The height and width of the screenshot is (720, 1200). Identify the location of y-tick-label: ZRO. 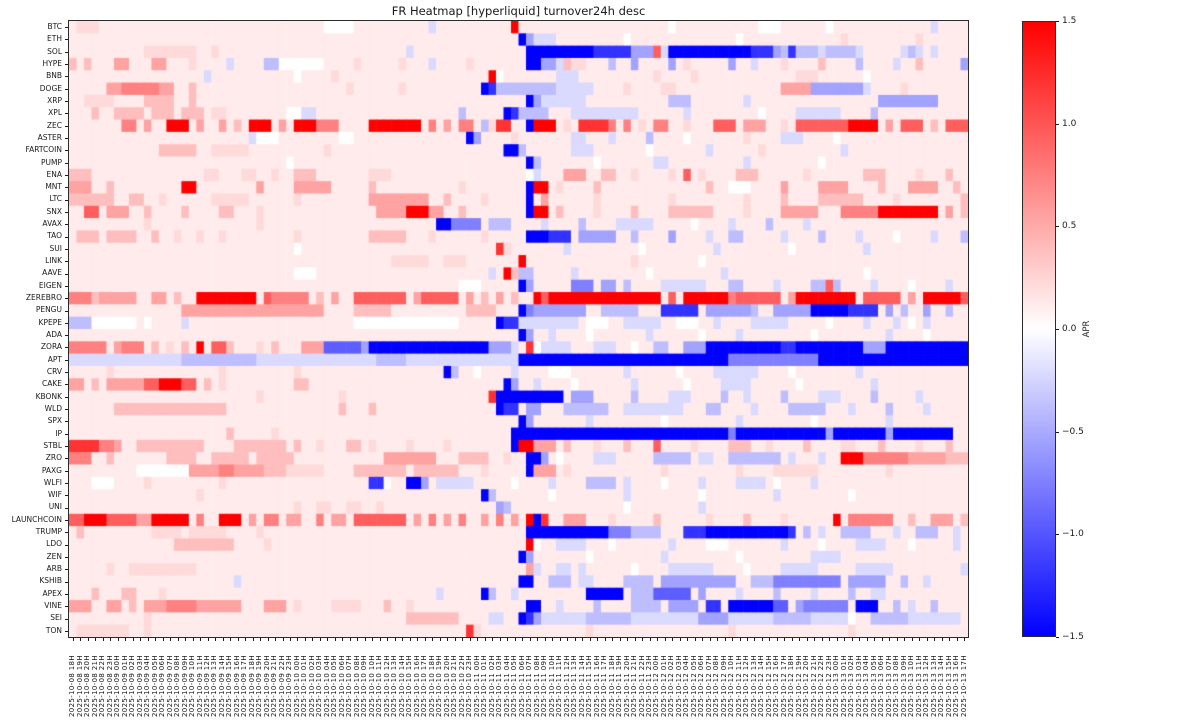
(53, 458).